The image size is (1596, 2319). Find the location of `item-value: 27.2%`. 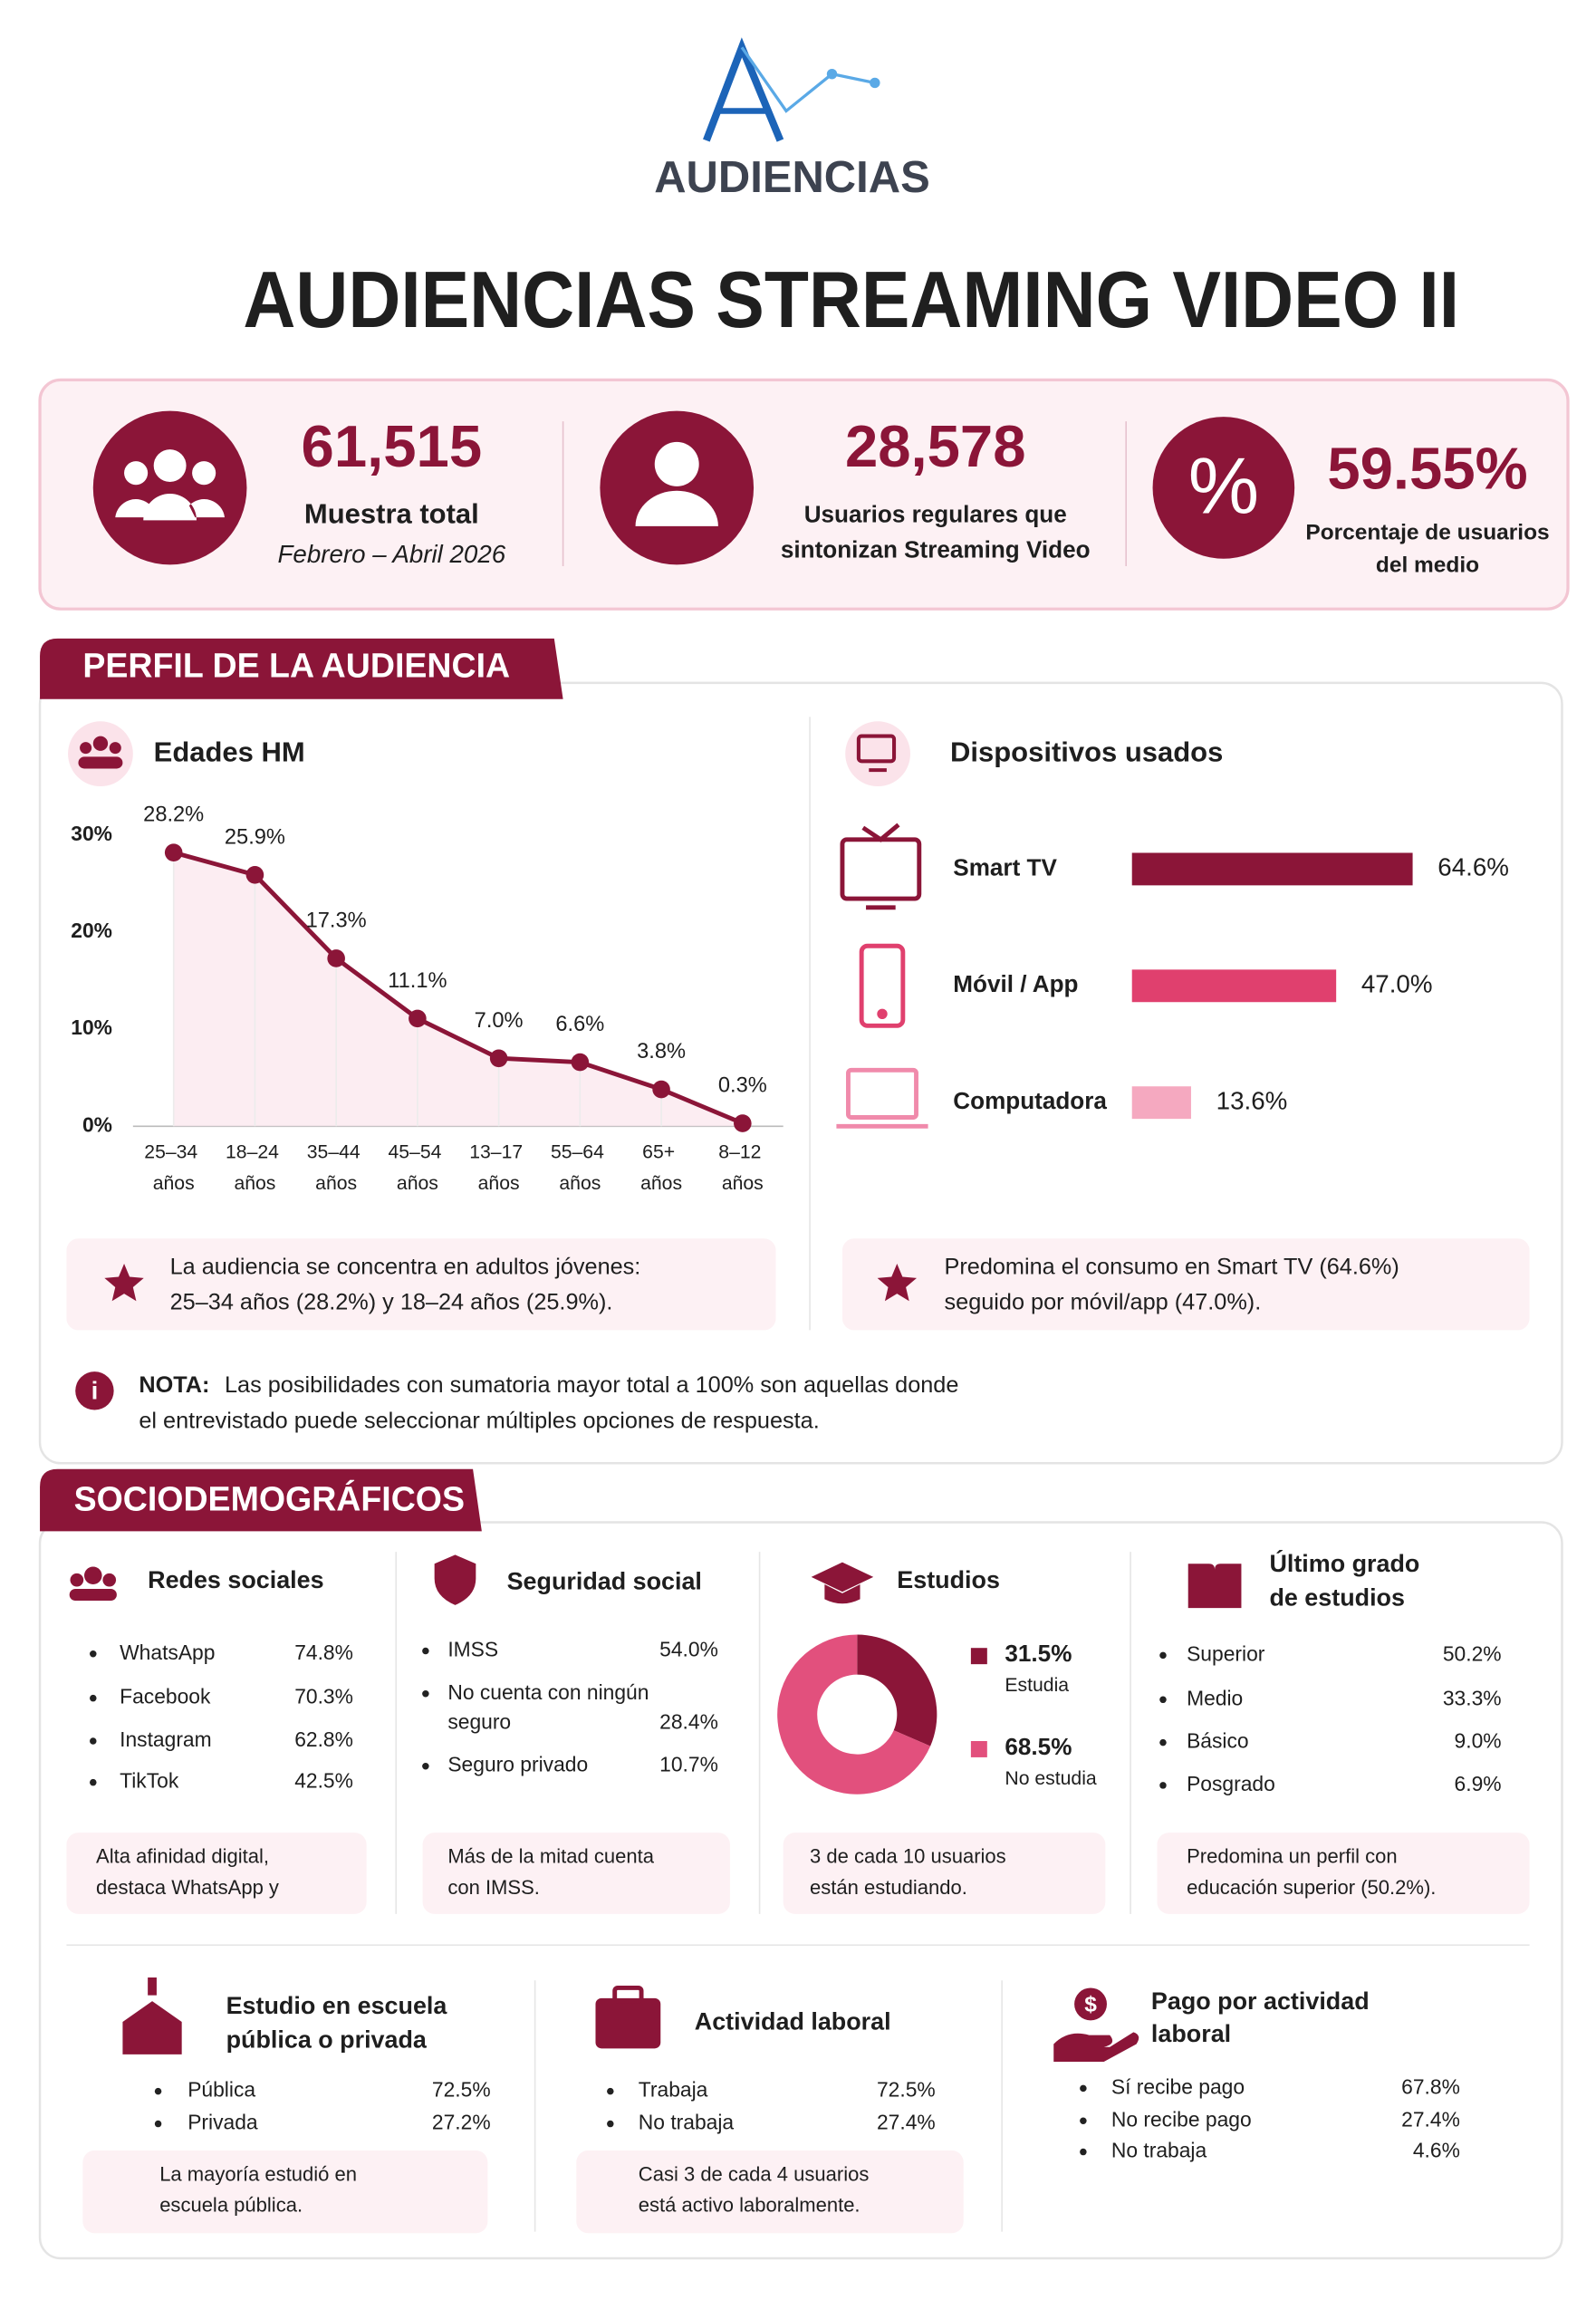

item-value: 27.2% is located at coordinates (461, 2122).